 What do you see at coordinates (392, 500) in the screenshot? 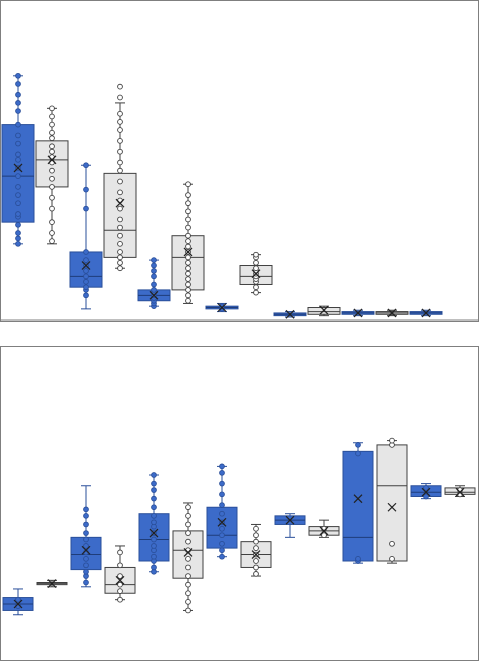
I see `box-bottom-s2-g6` at bounding box center [392, 500].